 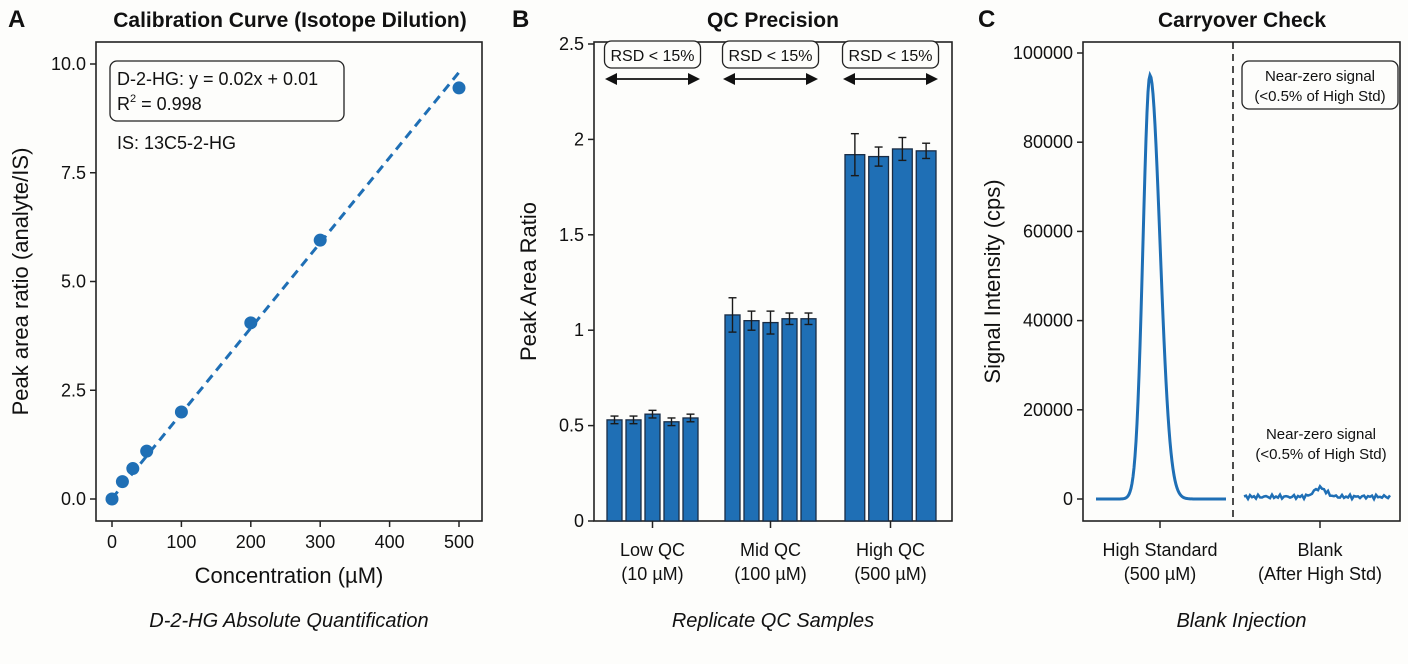 I want to click on y-axis-label: Peak area ratio (analyte/IS), so click(x=20, y=282).